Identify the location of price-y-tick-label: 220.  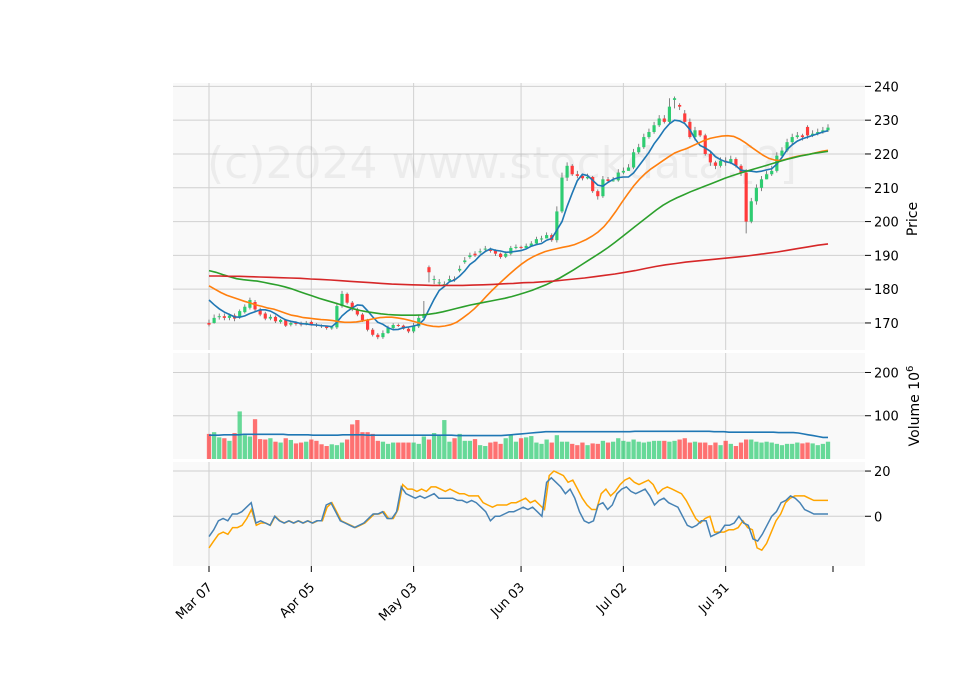
(886, 155).